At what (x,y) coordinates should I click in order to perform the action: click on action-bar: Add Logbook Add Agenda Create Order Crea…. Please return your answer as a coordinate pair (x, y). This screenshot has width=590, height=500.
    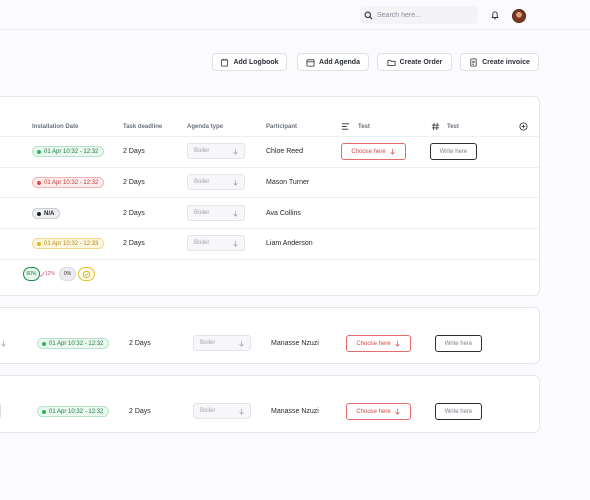
    Looking at the image, I should click on (295, 62).